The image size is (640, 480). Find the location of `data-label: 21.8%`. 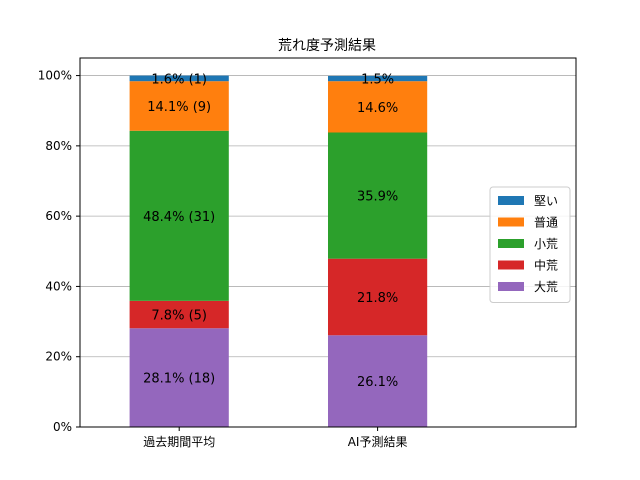

data-label: 21.8% is located at coordinates (377, 298).